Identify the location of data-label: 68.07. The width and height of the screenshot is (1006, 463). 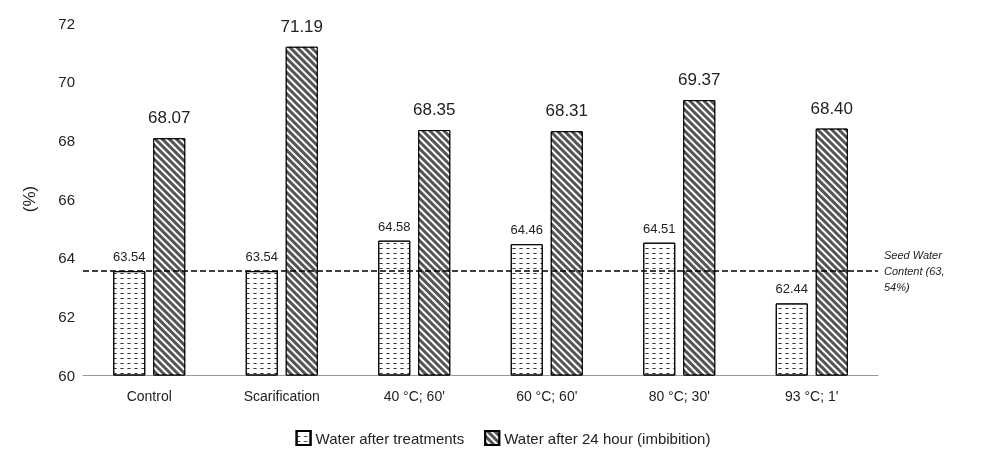
(169, 118).